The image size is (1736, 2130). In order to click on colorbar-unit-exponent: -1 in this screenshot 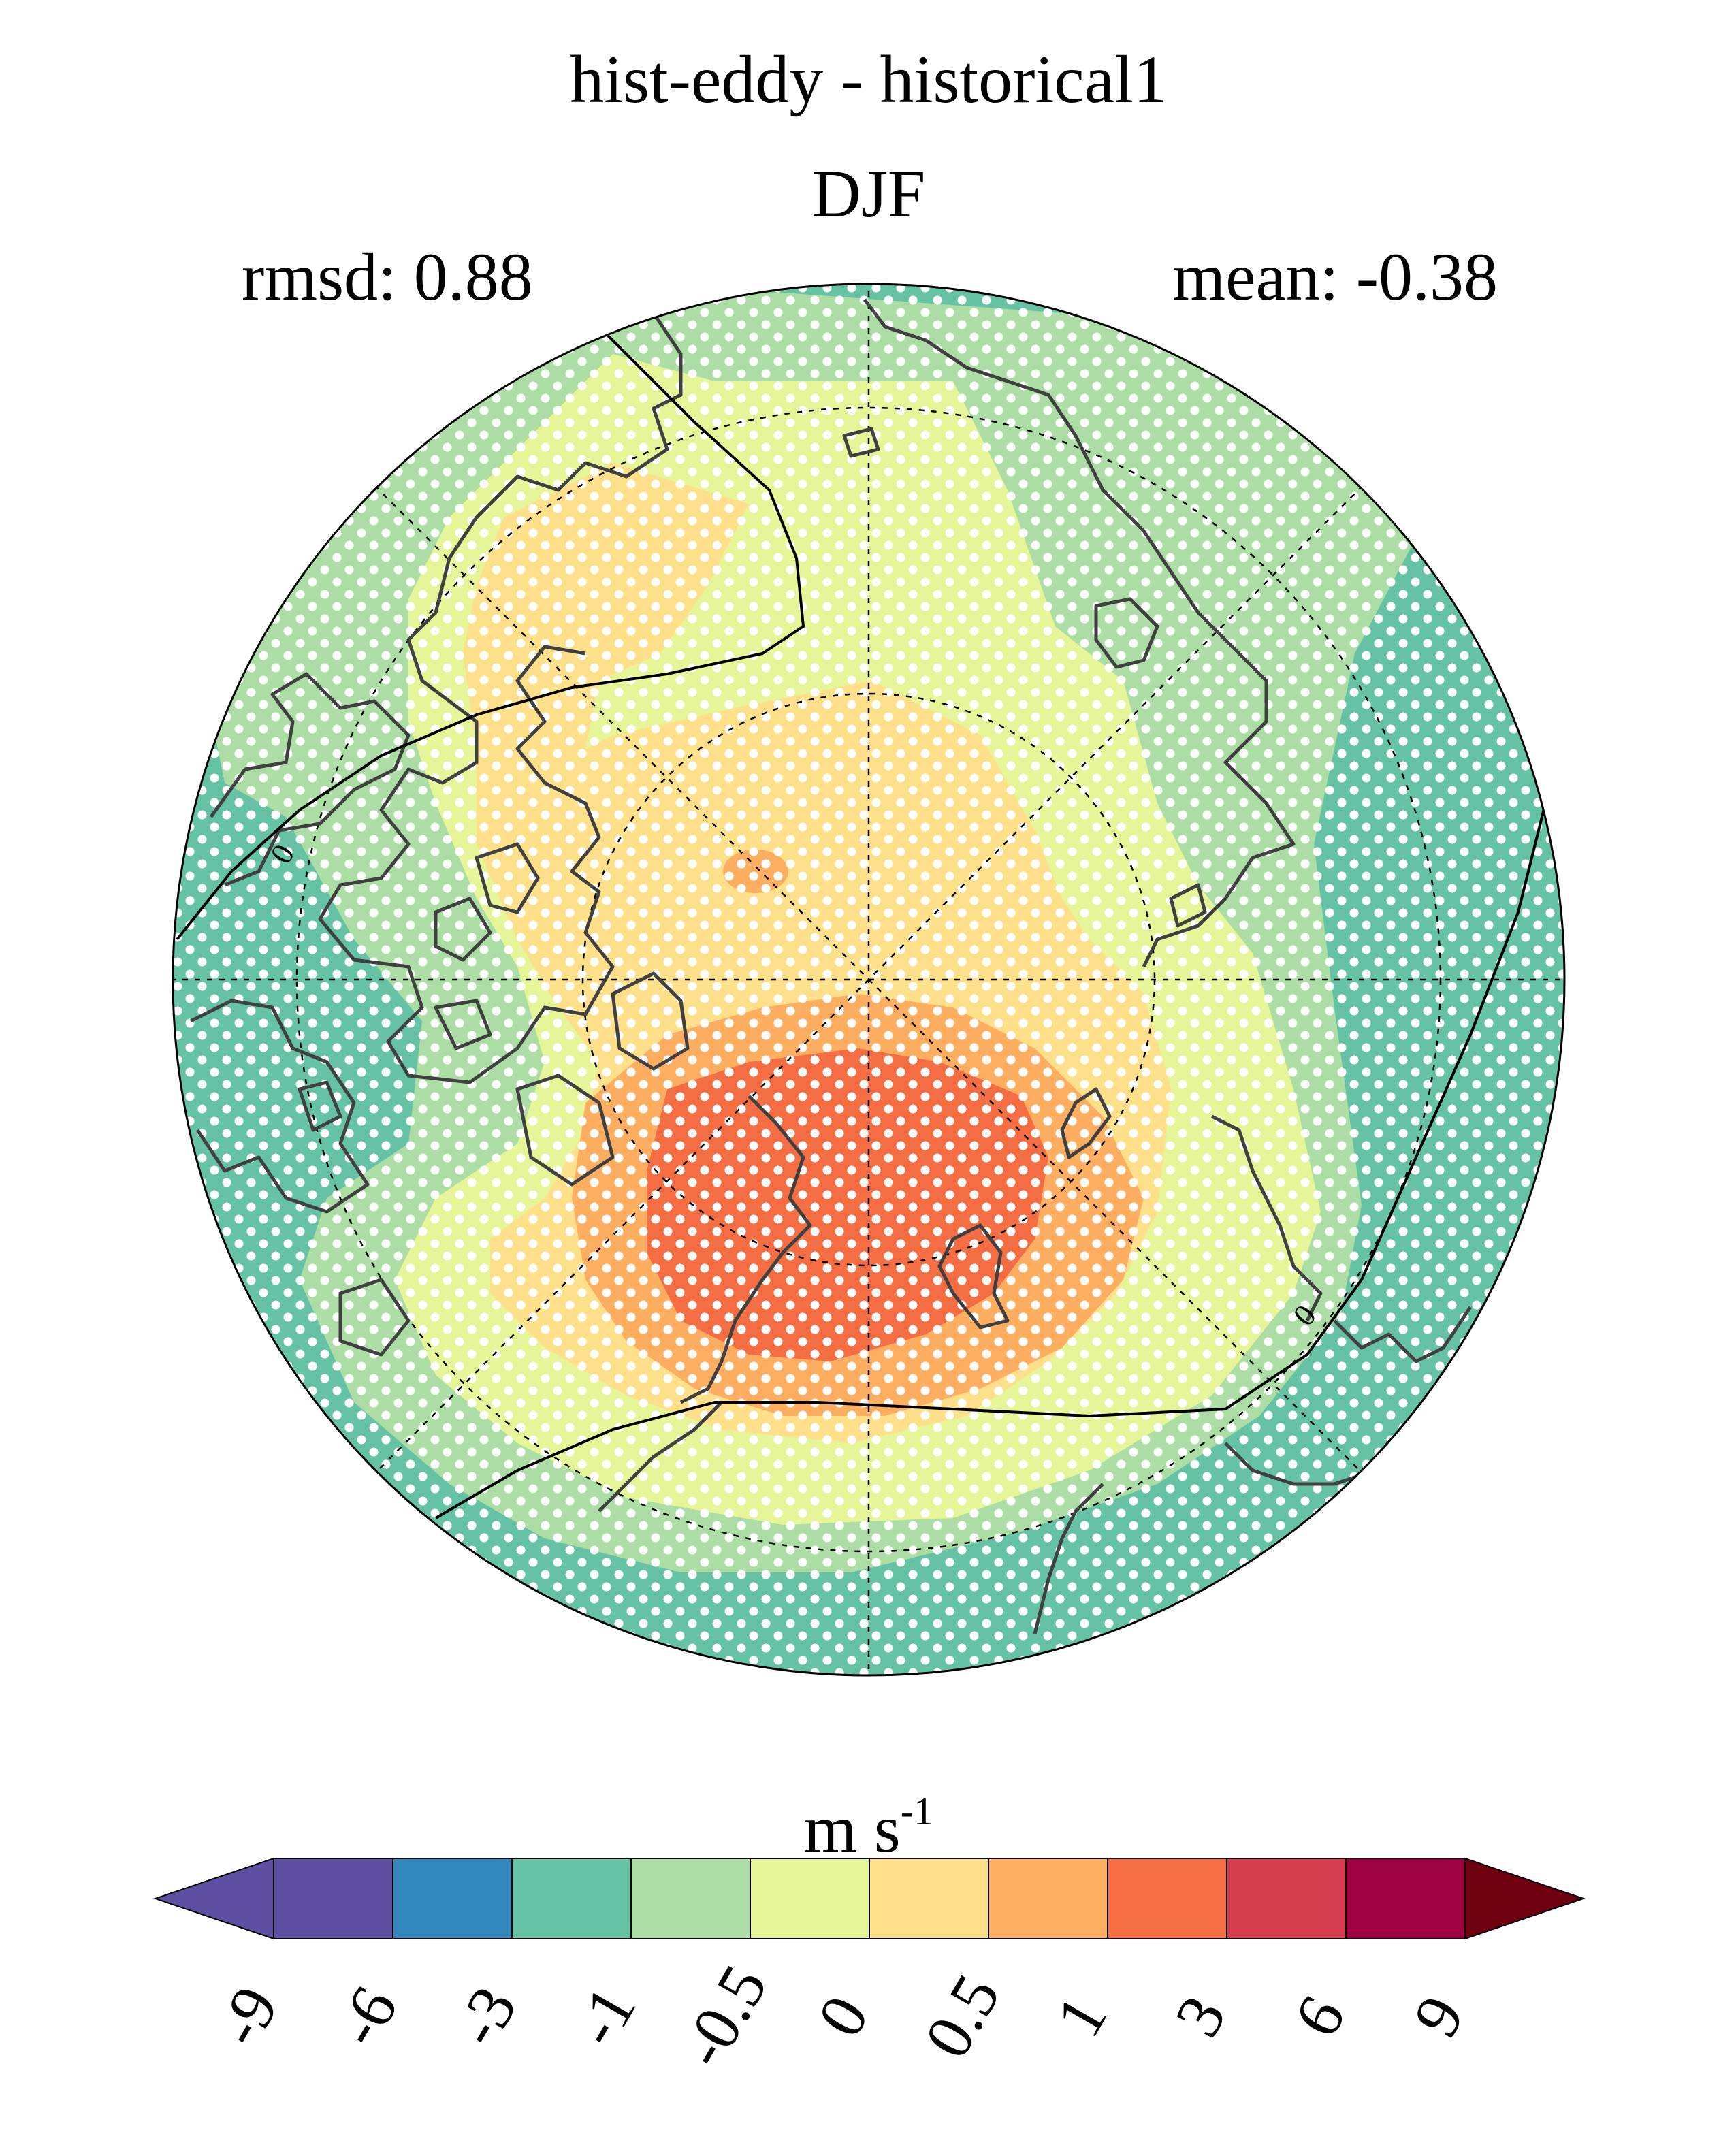, I will do `click(917, 1811)`.